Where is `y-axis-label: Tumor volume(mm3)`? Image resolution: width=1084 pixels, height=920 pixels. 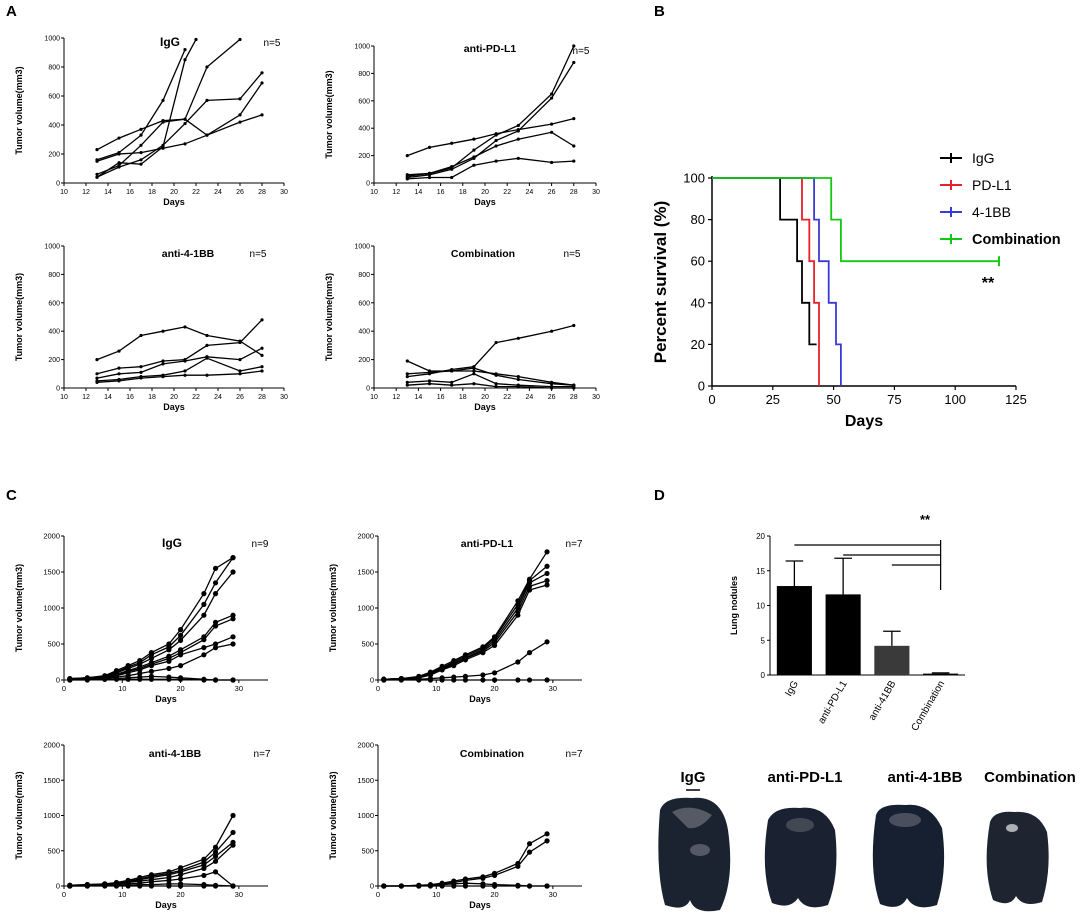
y-axis-label: Tumor volume(mm3) is located at coordinates (333, 815).